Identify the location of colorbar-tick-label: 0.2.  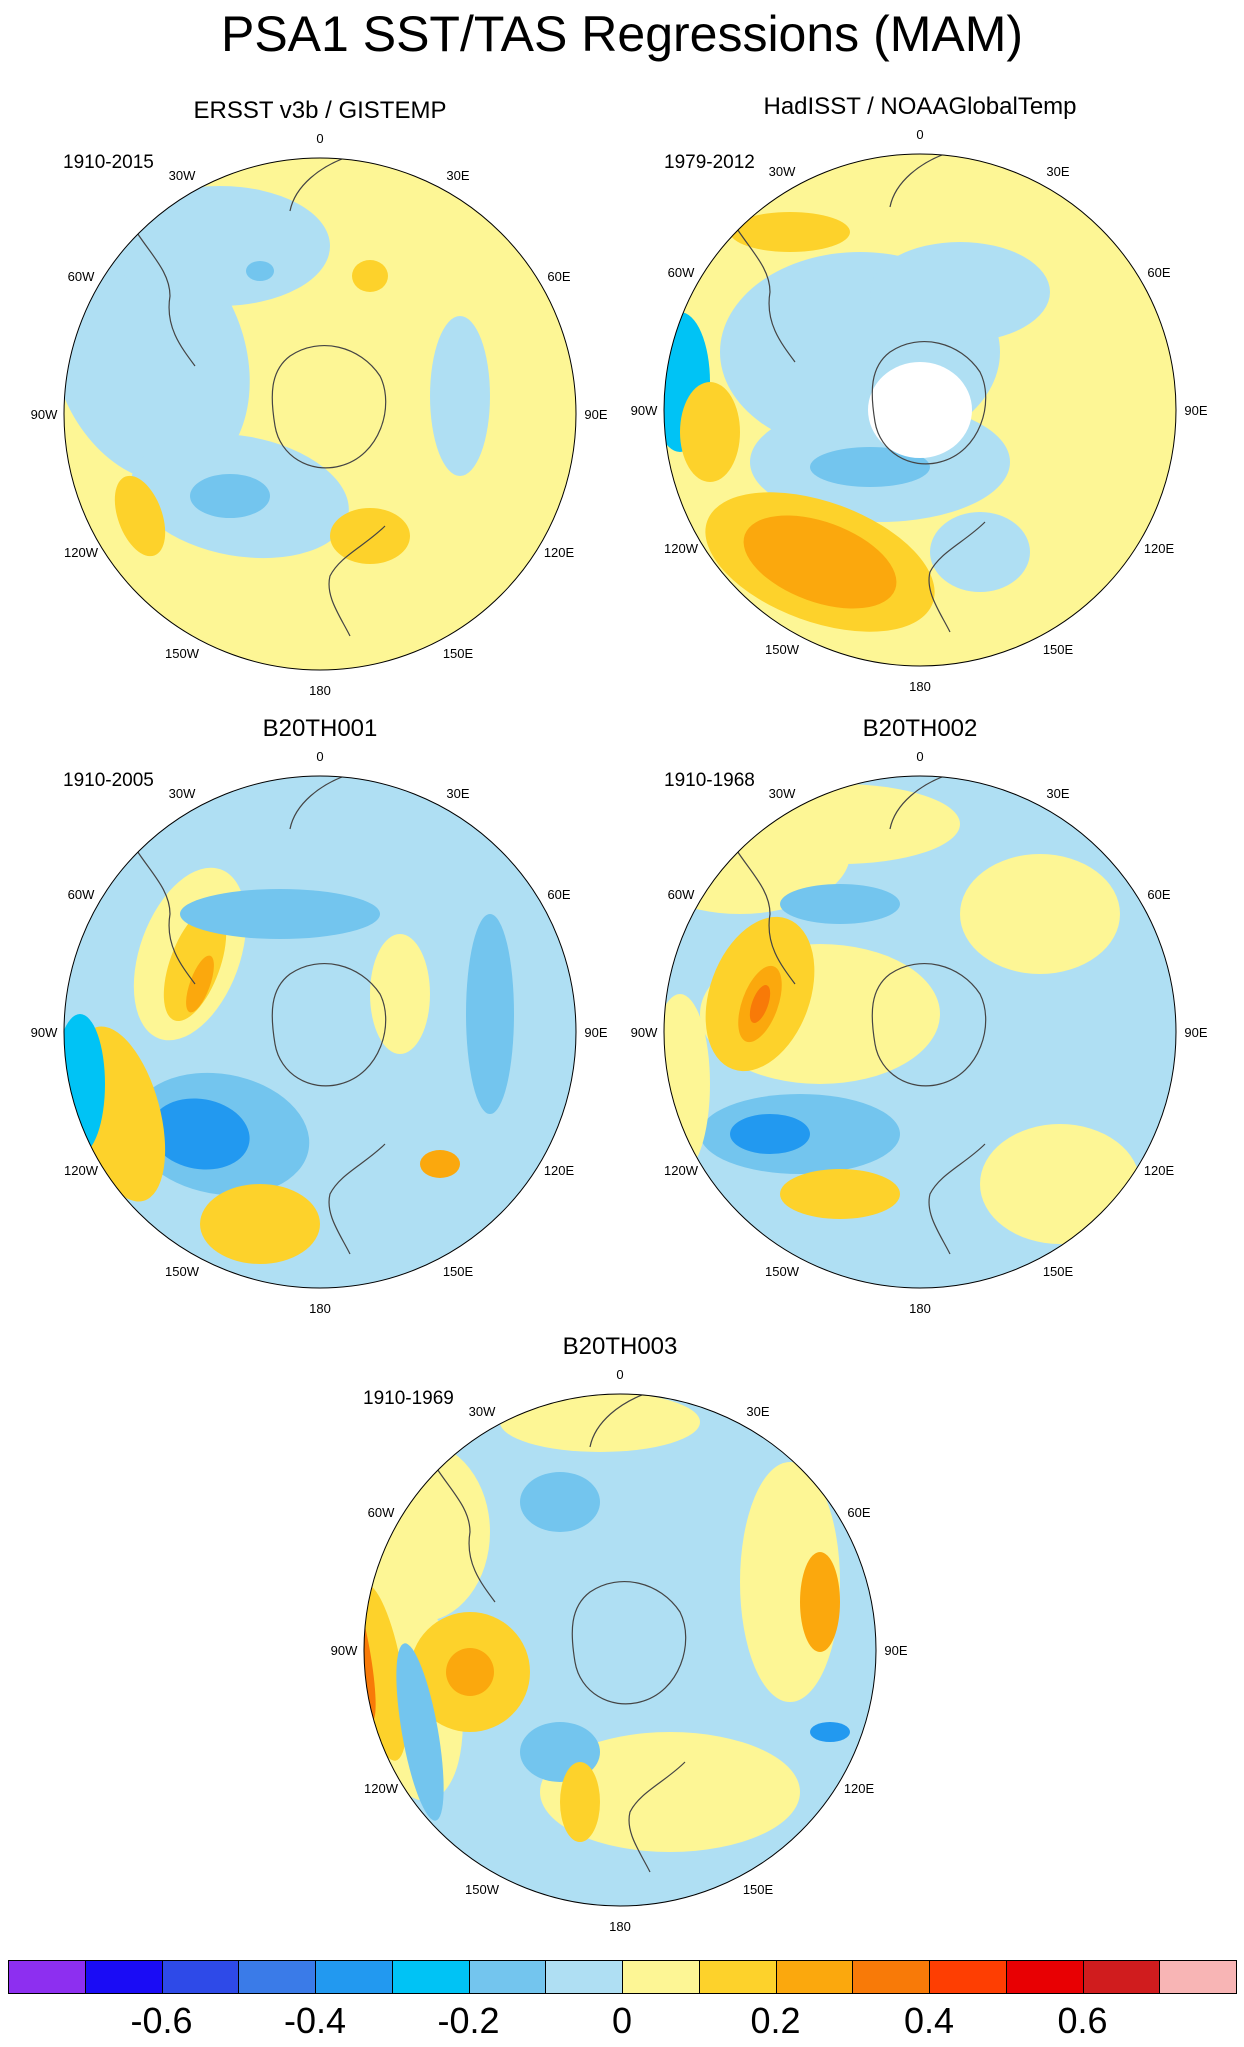
(775, 2020).